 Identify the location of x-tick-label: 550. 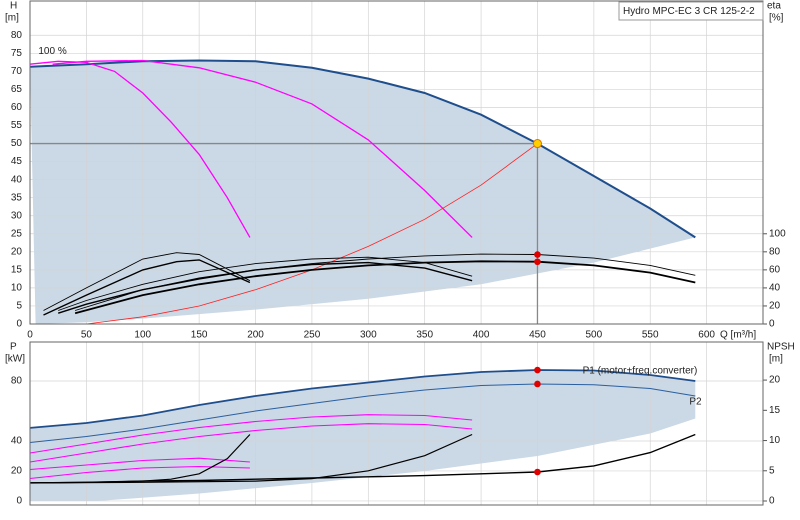
(650, 335).